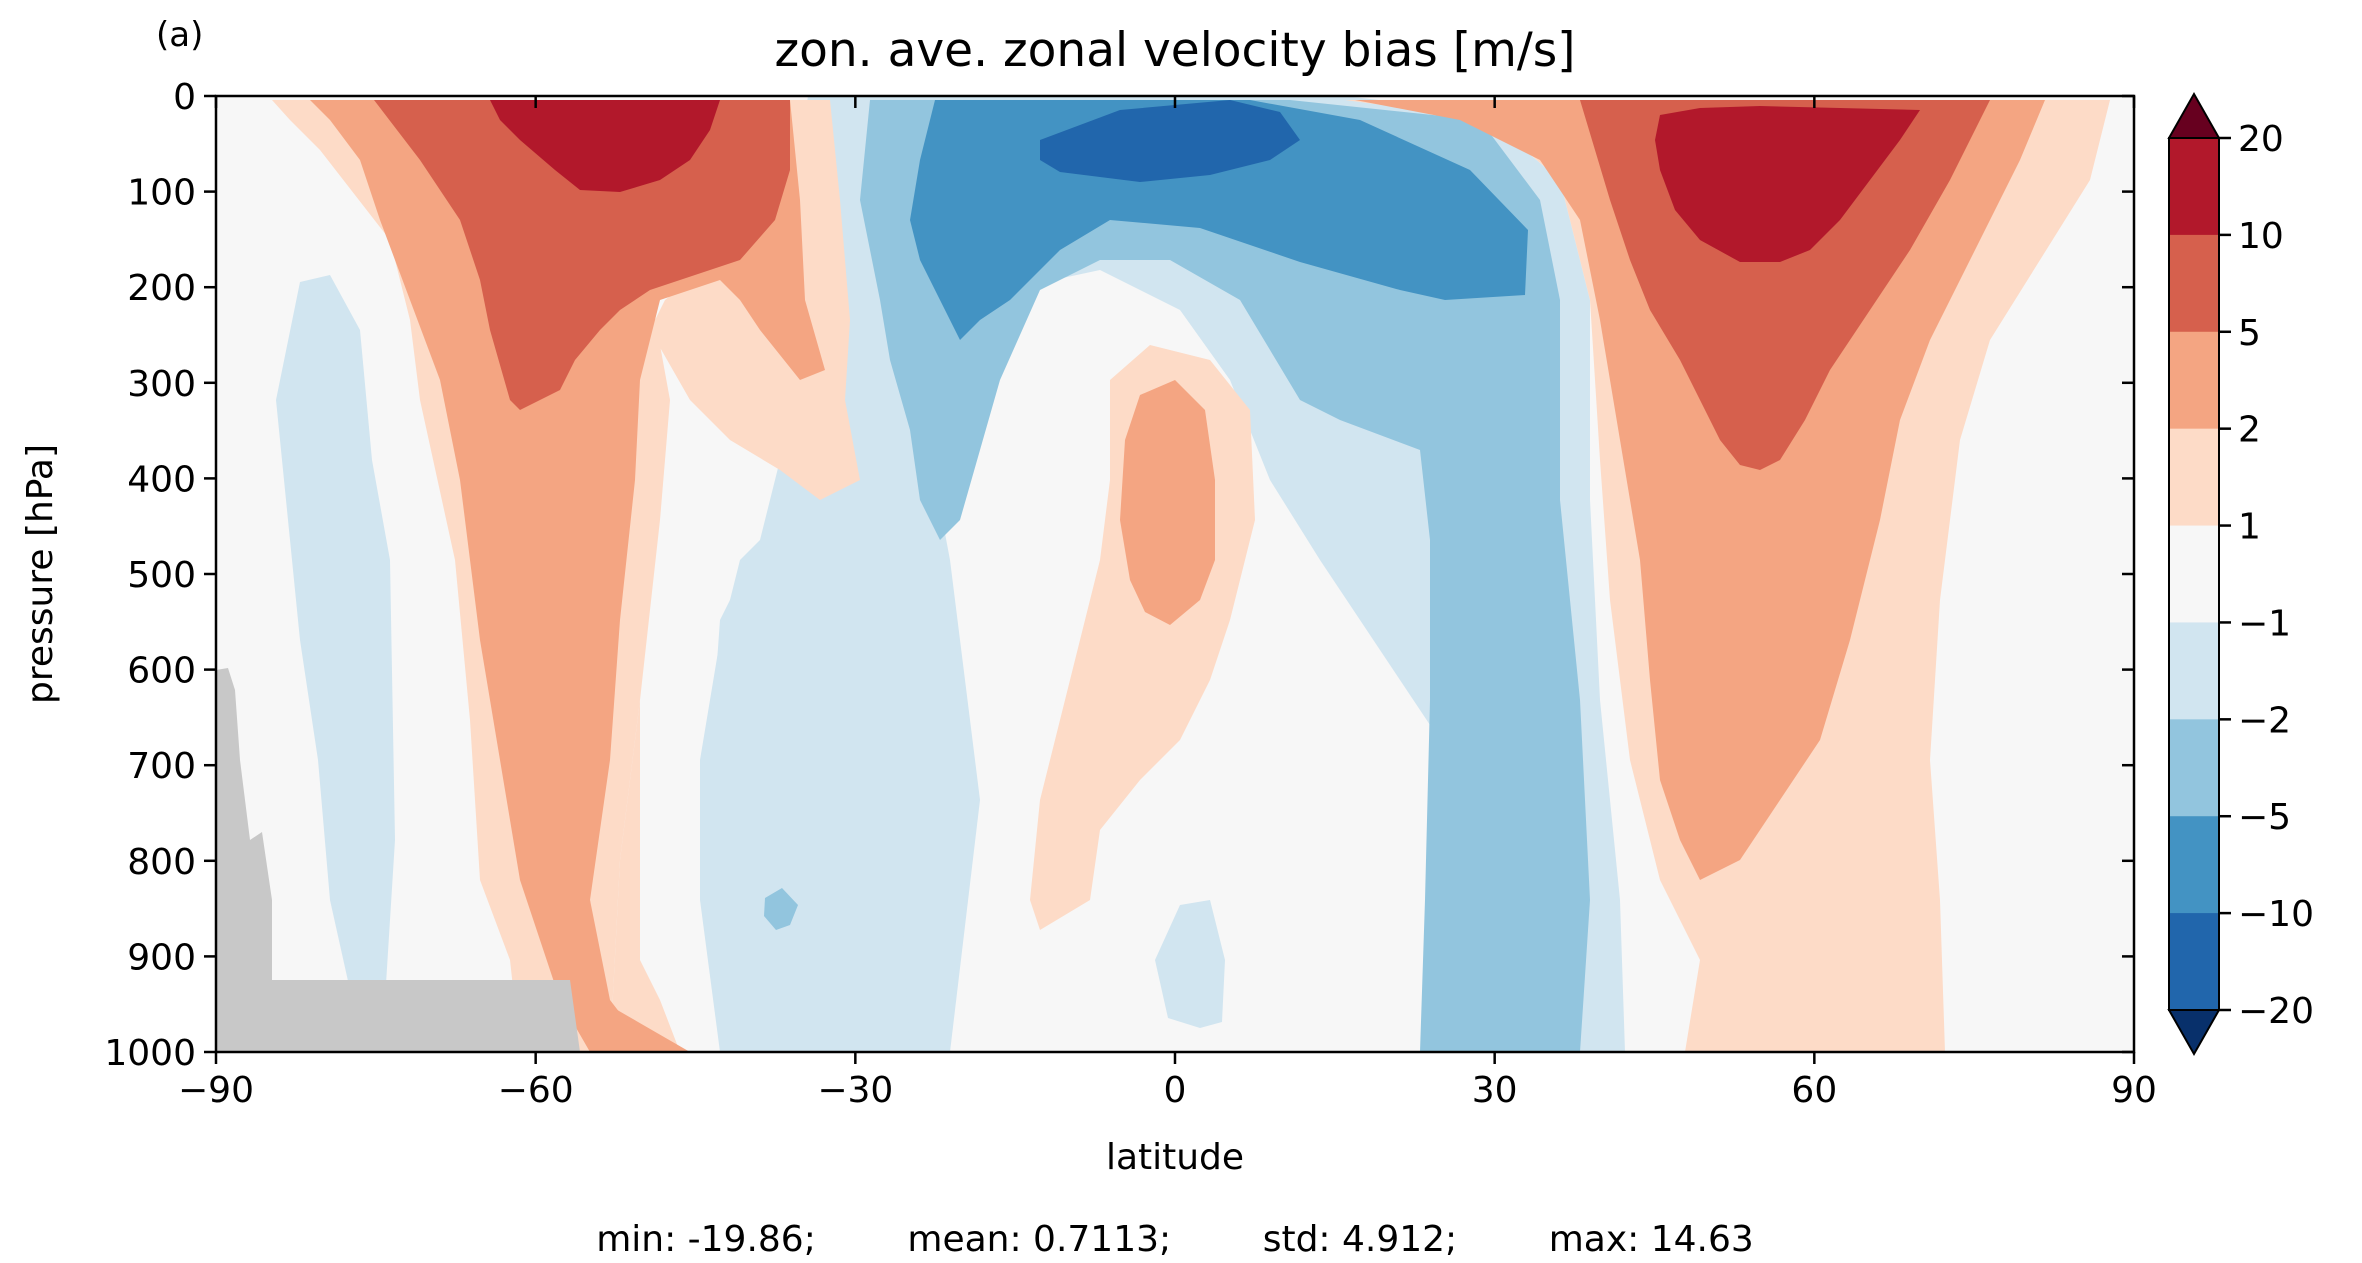  What do you see at coordinates (1814, 1090) in the screenshot?
I see `x-tick-label: 60` at bounding box center [1814, 1090].